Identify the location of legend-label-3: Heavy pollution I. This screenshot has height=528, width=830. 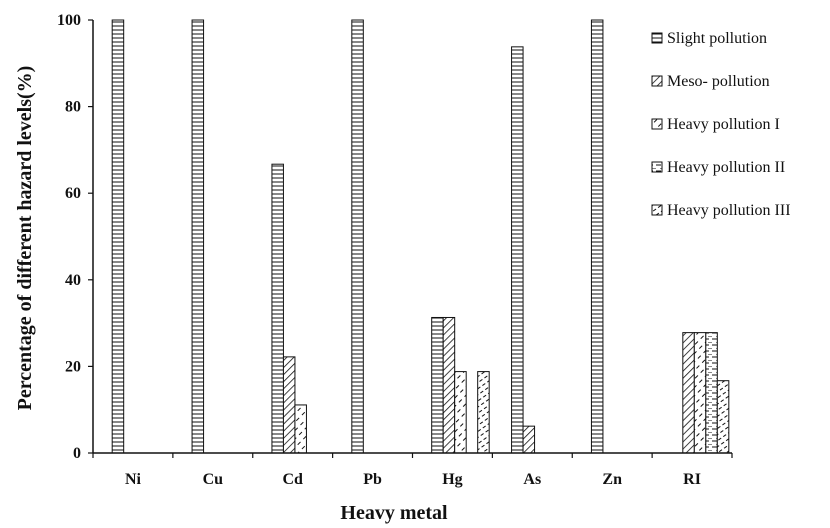
(723, 124).